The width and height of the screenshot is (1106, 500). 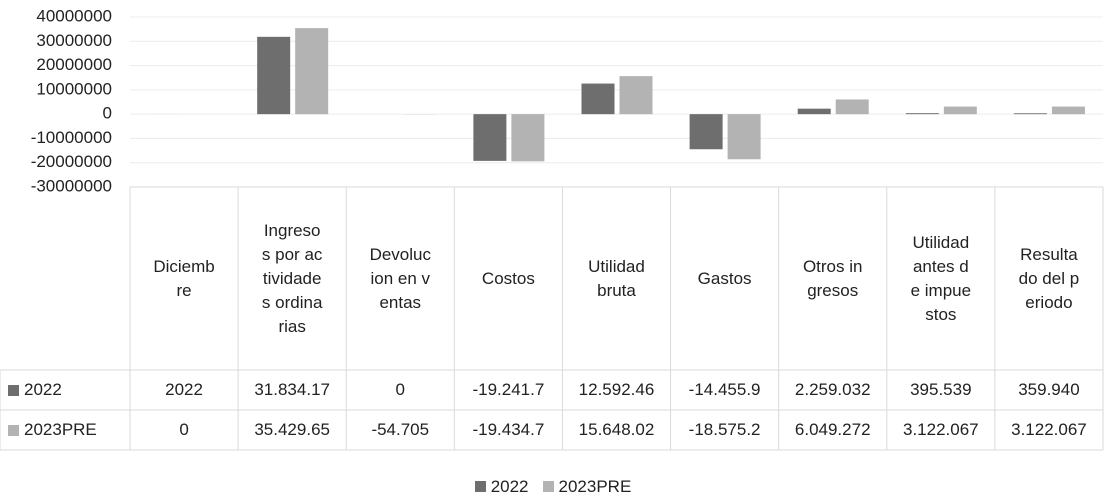 I want to click on category-label: Diciembre, so click(x=184, y=278).